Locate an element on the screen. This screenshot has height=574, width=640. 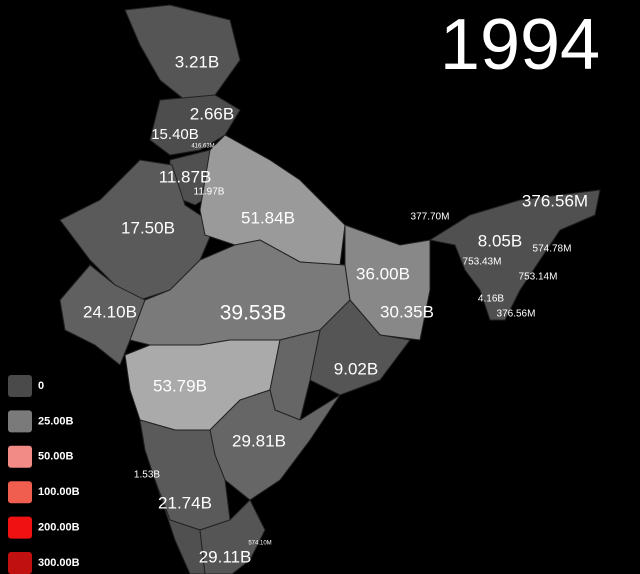
region-label: 29.81B is located at coordinates (259, 440).